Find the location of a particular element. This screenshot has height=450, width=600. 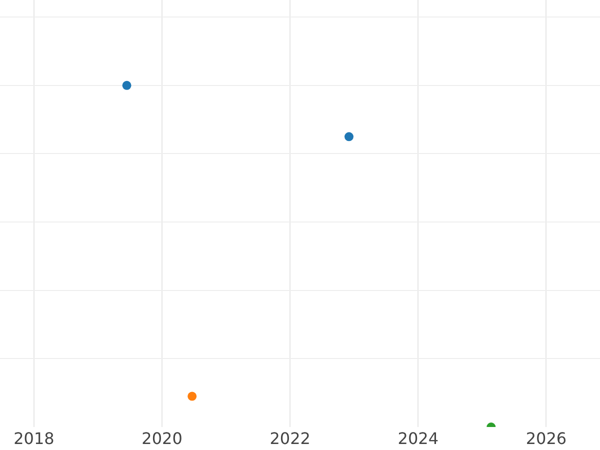

x-tick-label: 2018 is located at coordinates (34, 438).